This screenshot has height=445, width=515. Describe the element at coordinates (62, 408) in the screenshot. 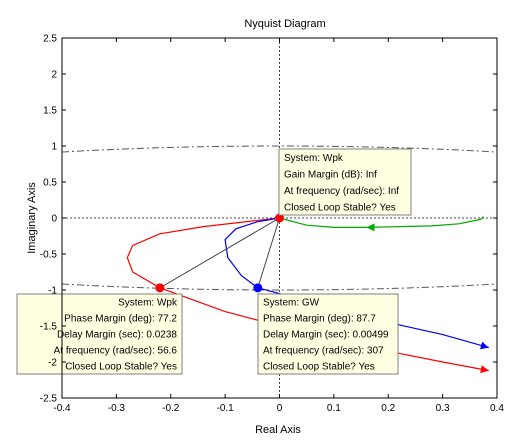

I see `x-tick-label: -0.4` at that location.